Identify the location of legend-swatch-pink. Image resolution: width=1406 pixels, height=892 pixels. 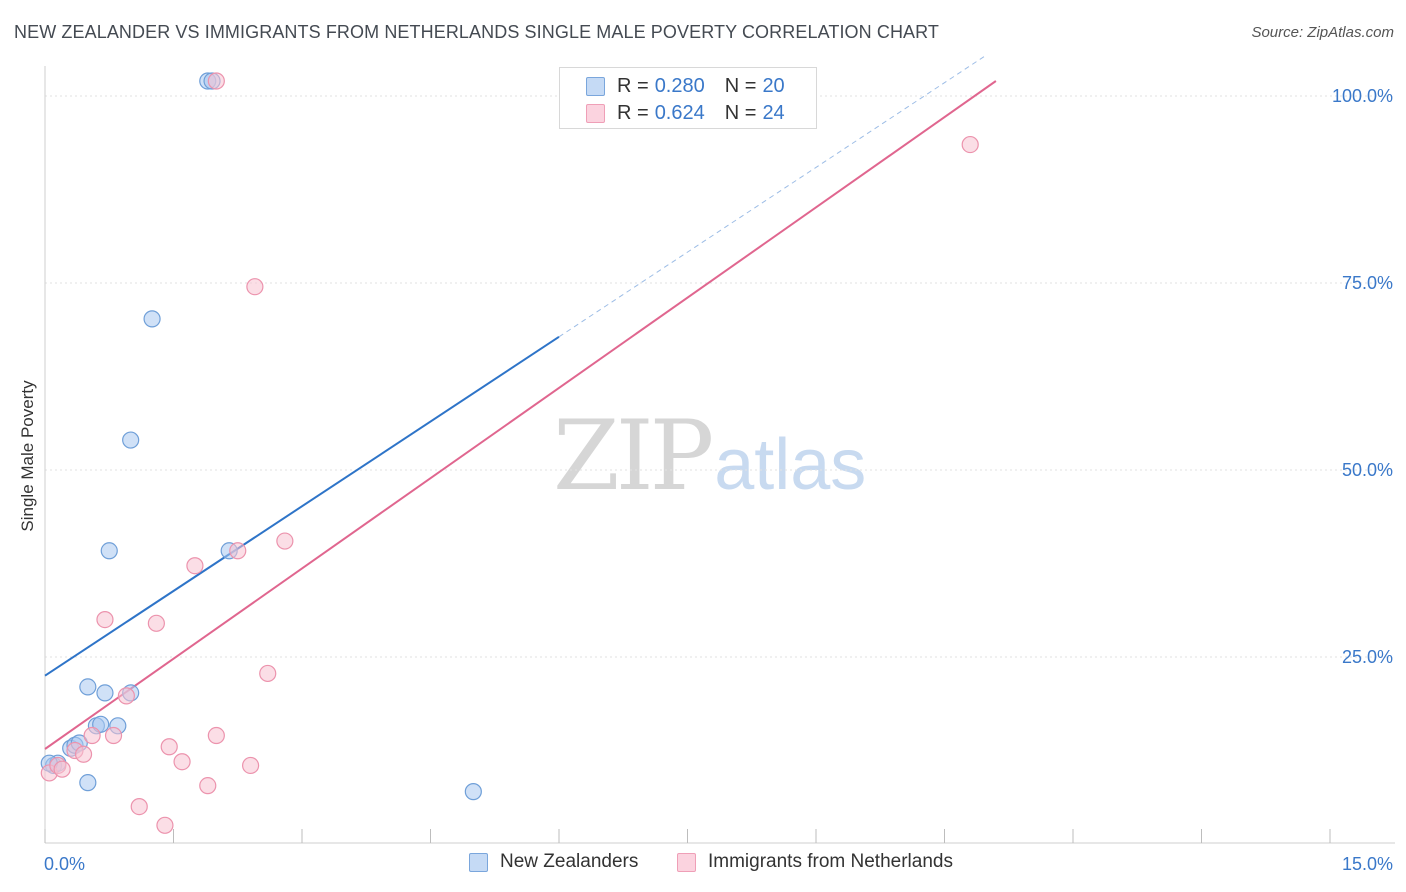
(595, 113).